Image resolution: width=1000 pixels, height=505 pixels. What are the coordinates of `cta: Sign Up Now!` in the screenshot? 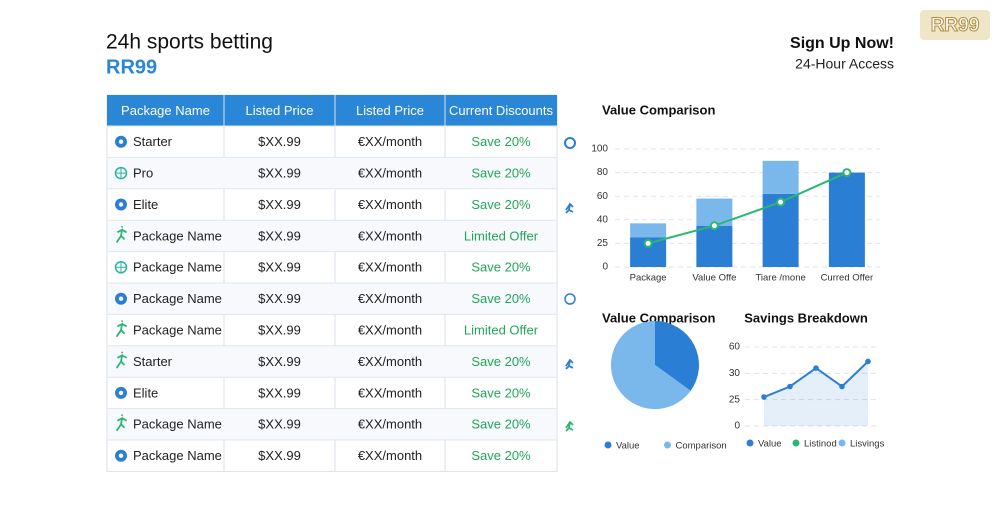 It's located at (842, 43).